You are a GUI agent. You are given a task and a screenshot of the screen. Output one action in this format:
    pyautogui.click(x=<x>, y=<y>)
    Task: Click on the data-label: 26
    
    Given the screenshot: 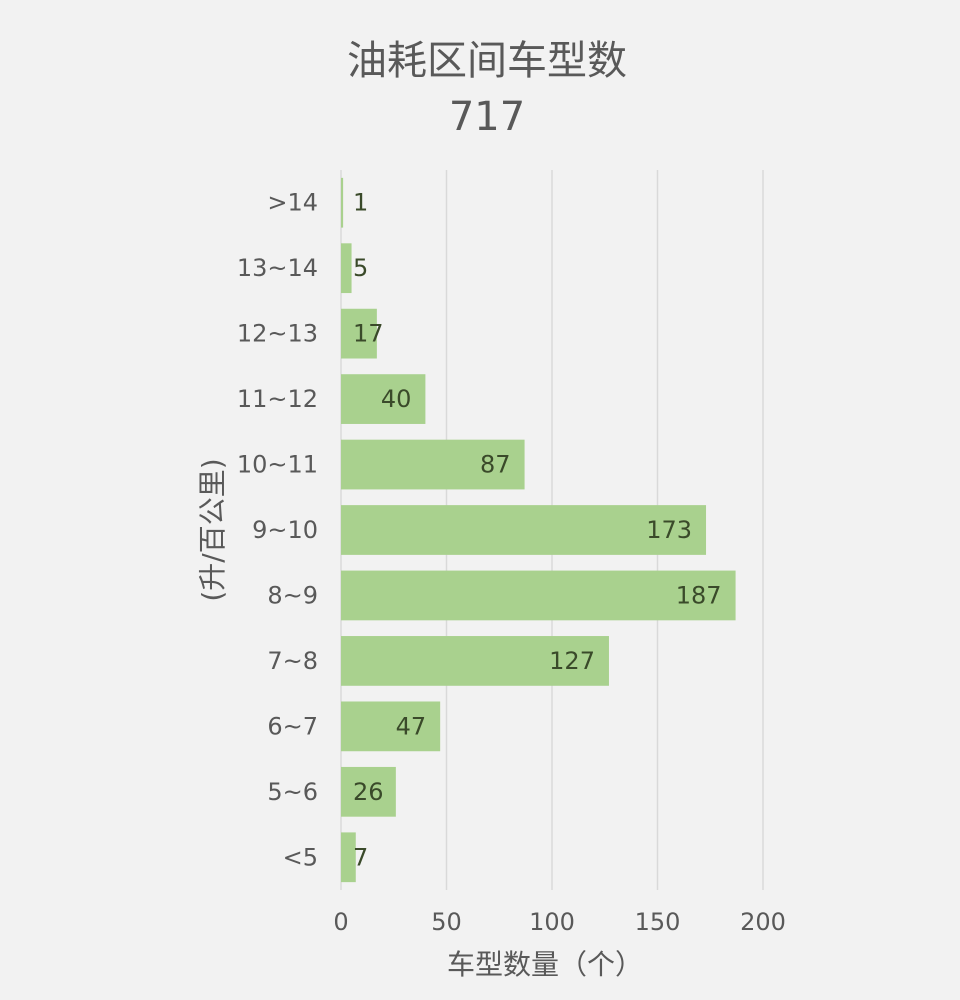 What is the action you would take?
    pyautogui.click(x=368, y=792)
    